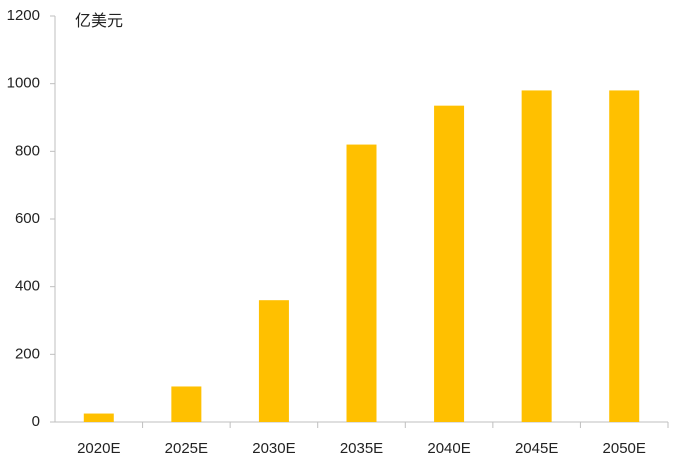  What do you see at coordinates (27, 218) in the screenshot?
I see `y-tick-label: 600` at bounding box center [27, 218].